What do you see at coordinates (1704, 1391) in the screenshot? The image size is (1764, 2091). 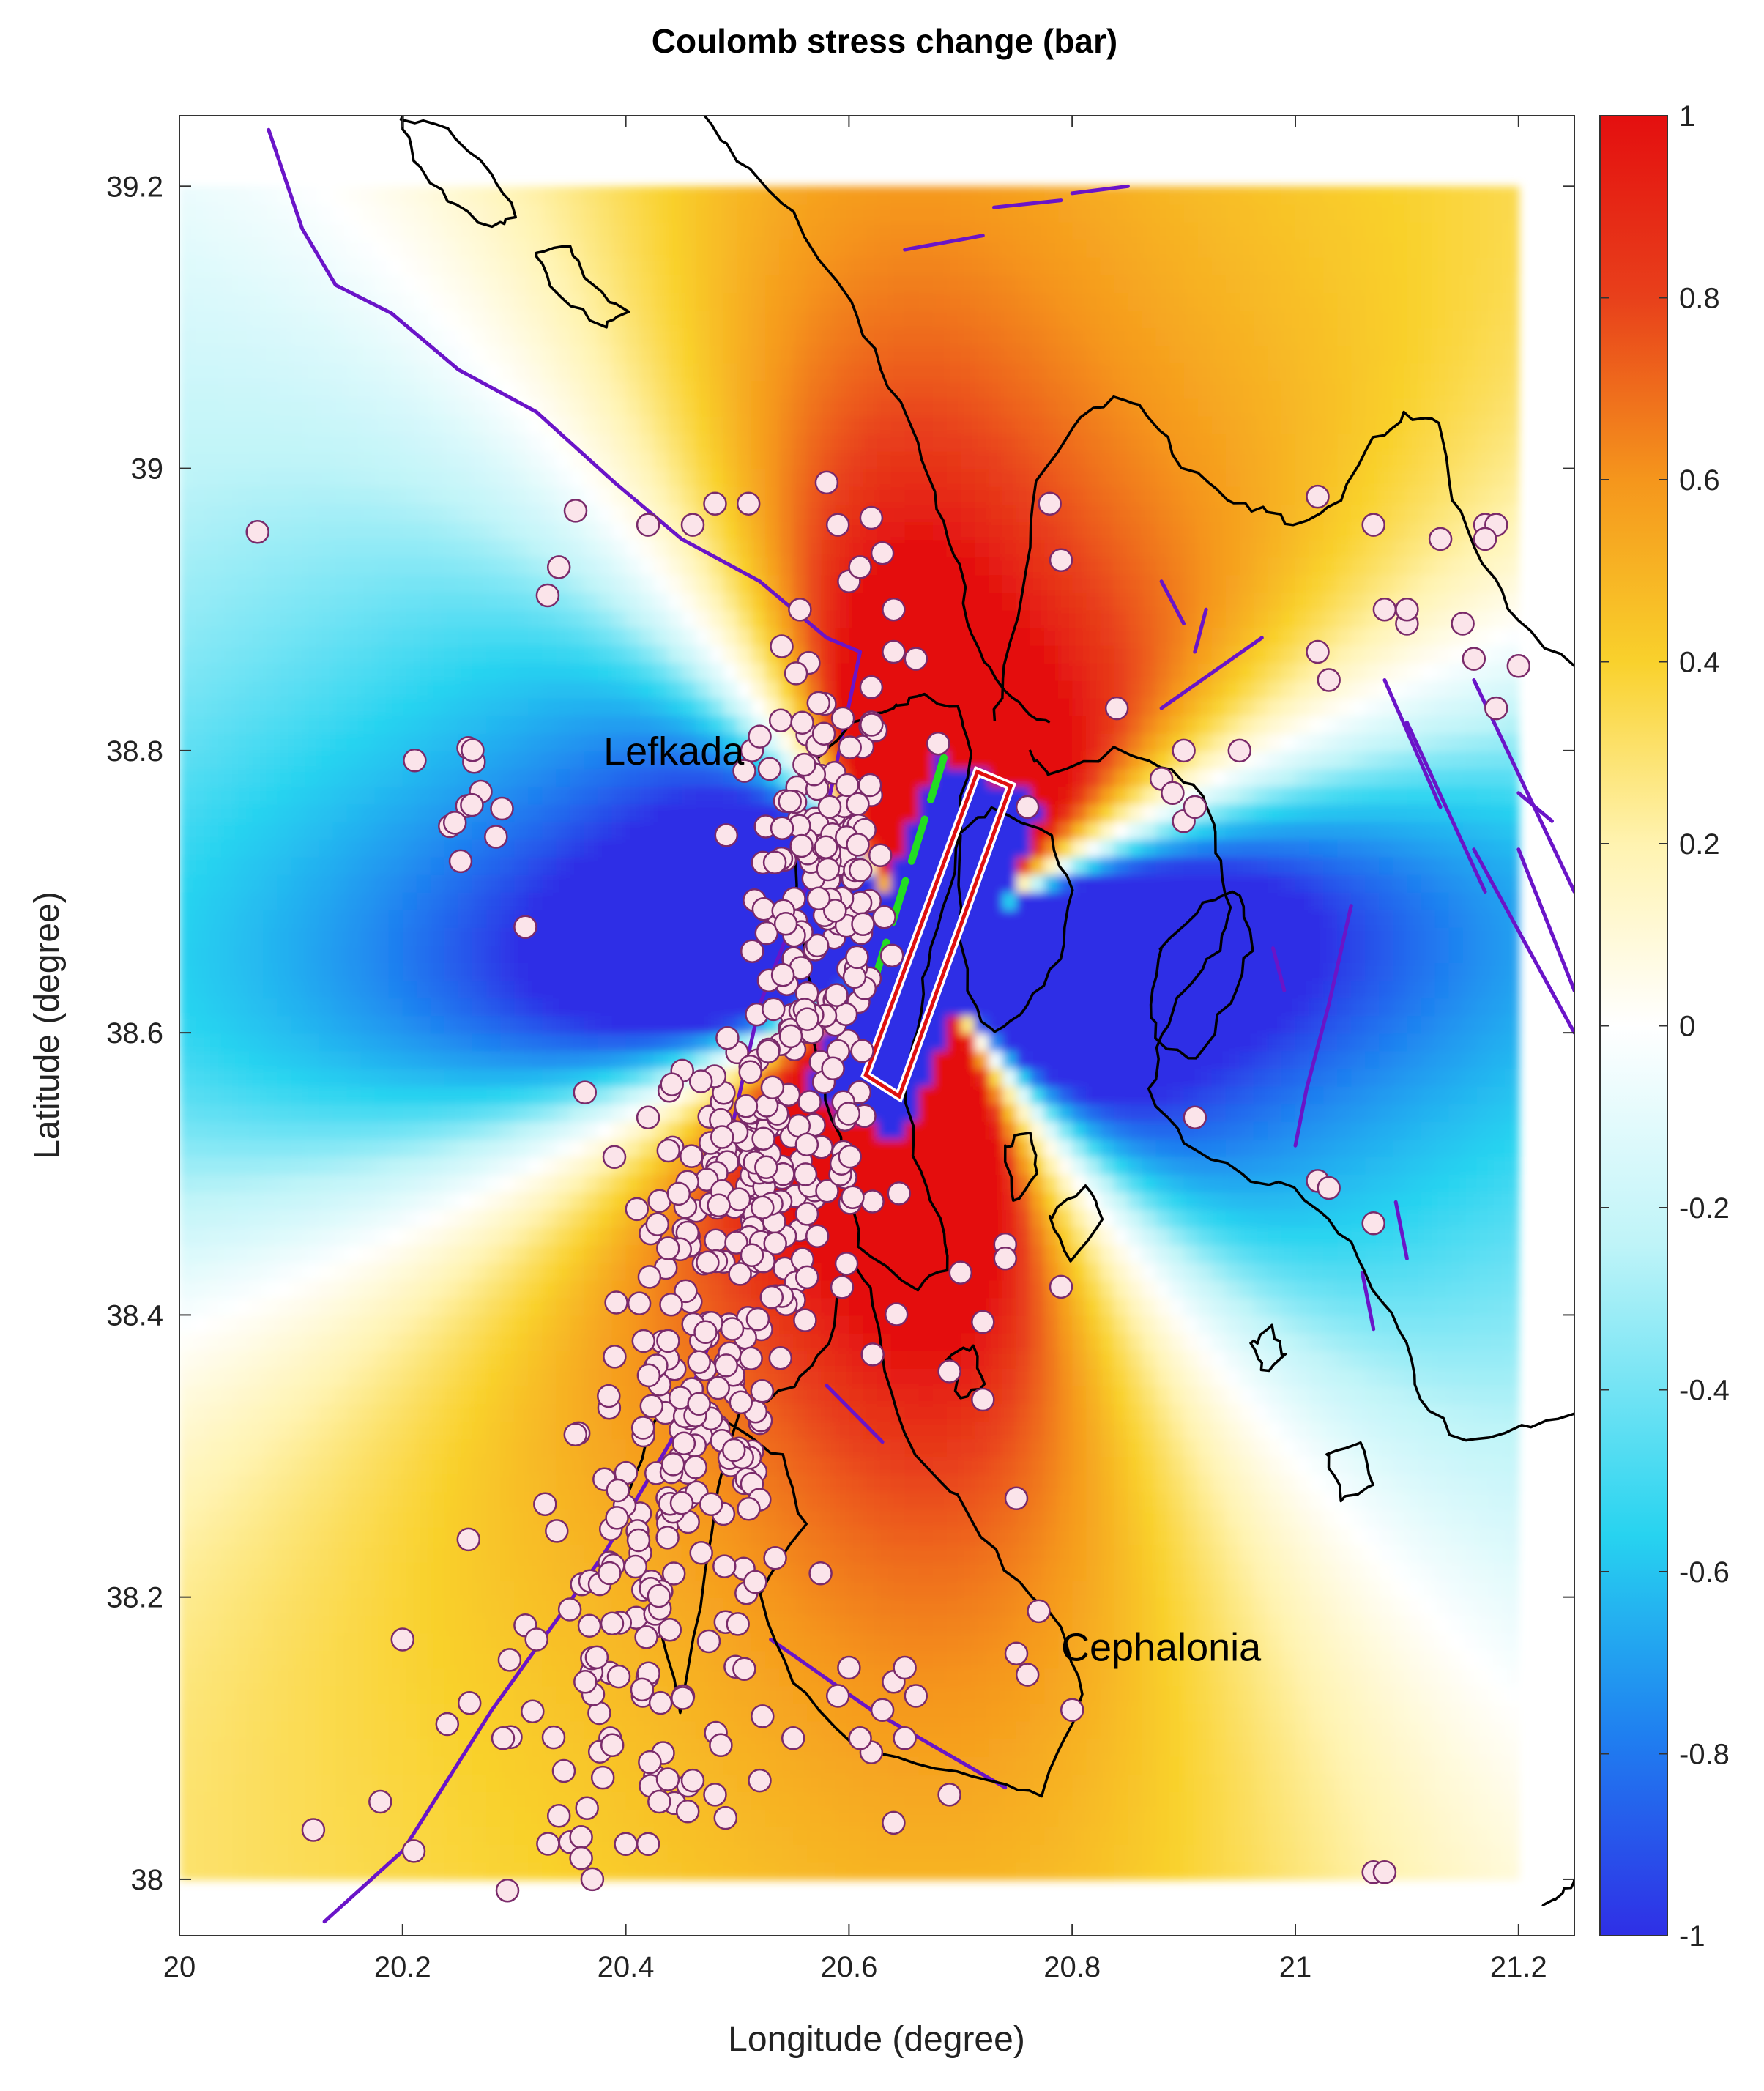 I see `colorbar-tick-label: -0.4` at bounding box center [1704, 1391].